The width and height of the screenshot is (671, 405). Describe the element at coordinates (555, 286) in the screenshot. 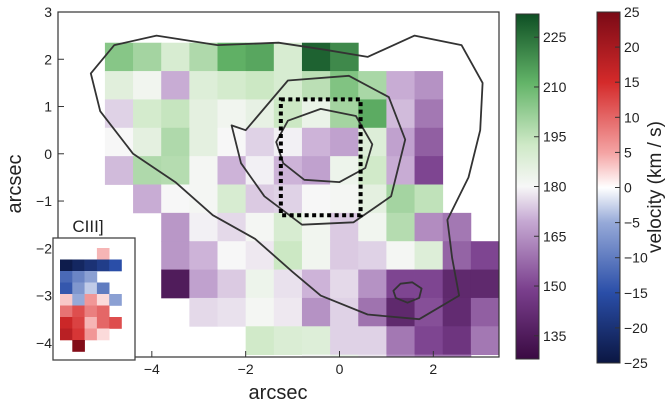

I see `colorbar-main-tick-label: 150` at that location.